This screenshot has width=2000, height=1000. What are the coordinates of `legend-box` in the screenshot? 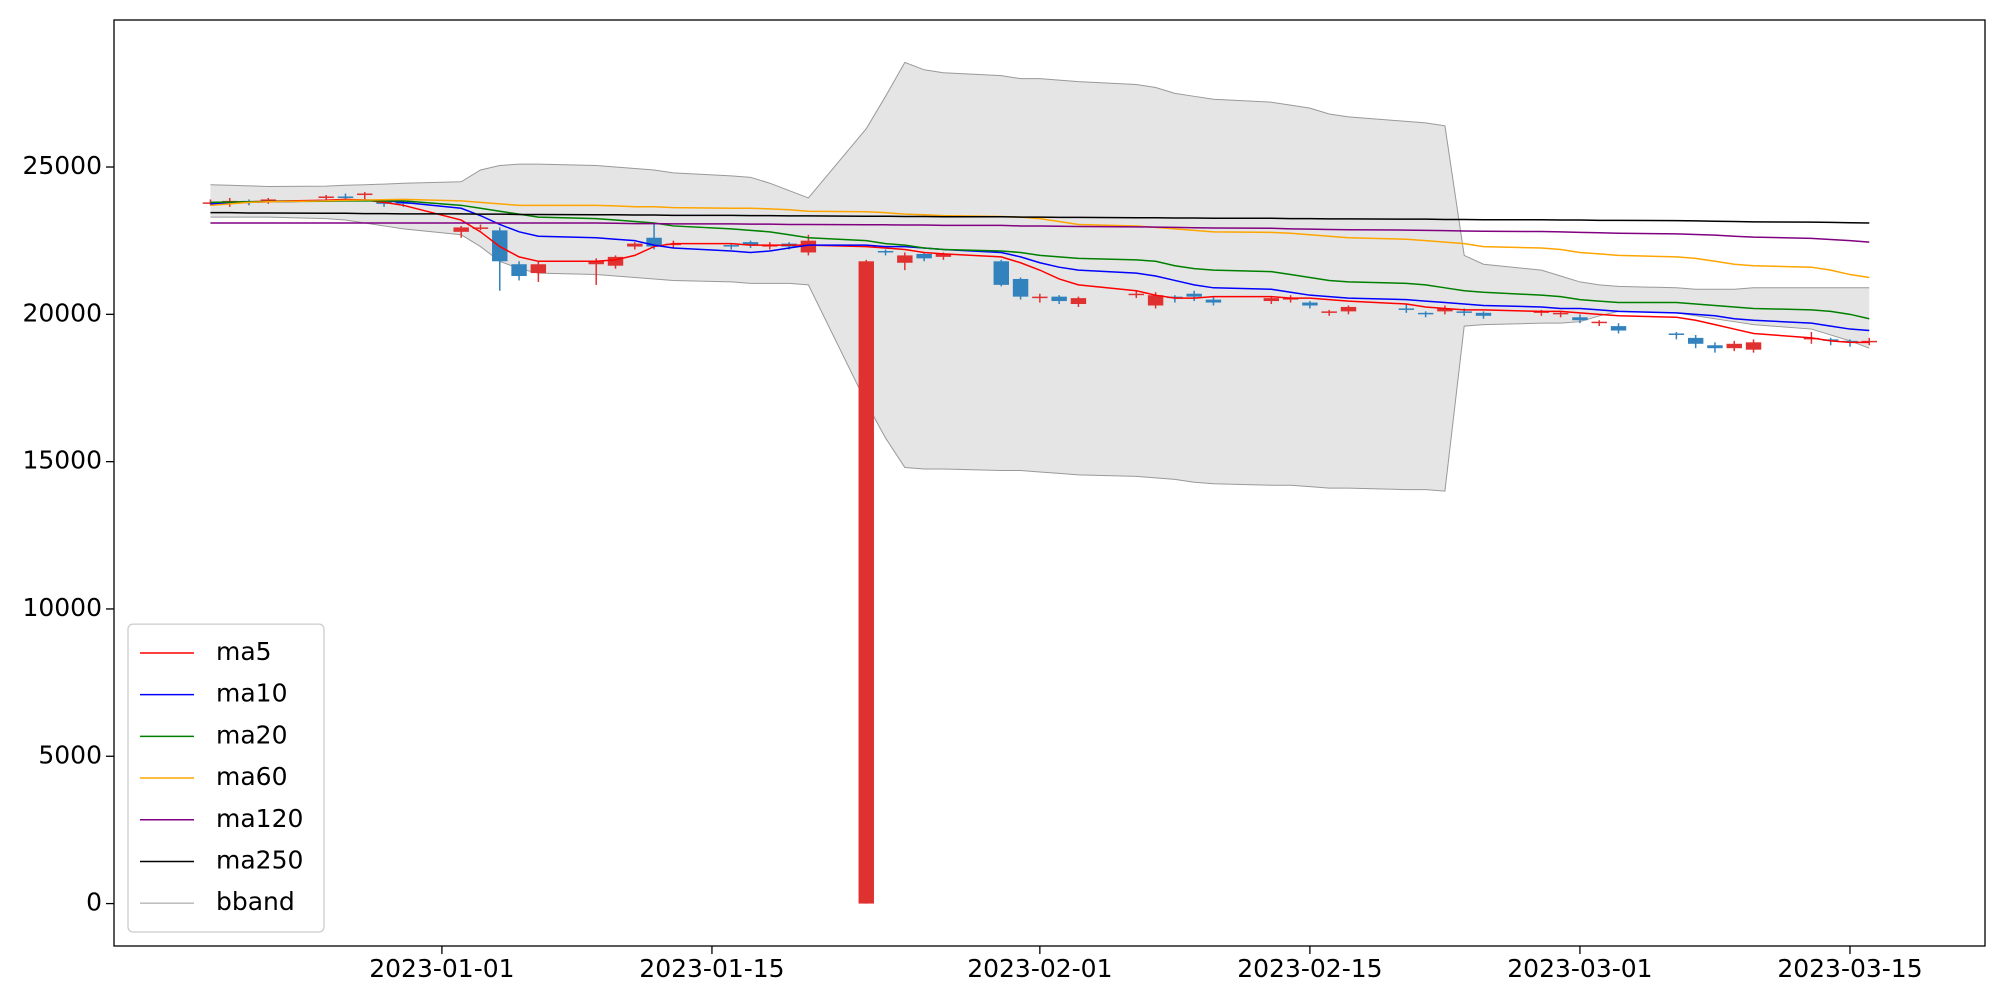 It's located at (226, 778).